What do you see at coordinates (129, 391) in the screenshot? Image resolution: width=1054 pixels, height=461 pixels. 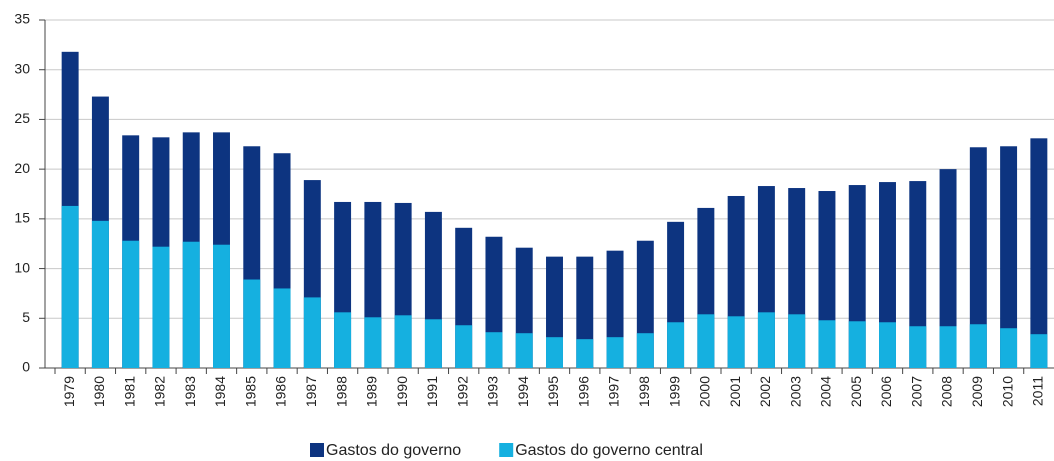 I see `x-tick-label: 1981` at bounding box center [129, 391].